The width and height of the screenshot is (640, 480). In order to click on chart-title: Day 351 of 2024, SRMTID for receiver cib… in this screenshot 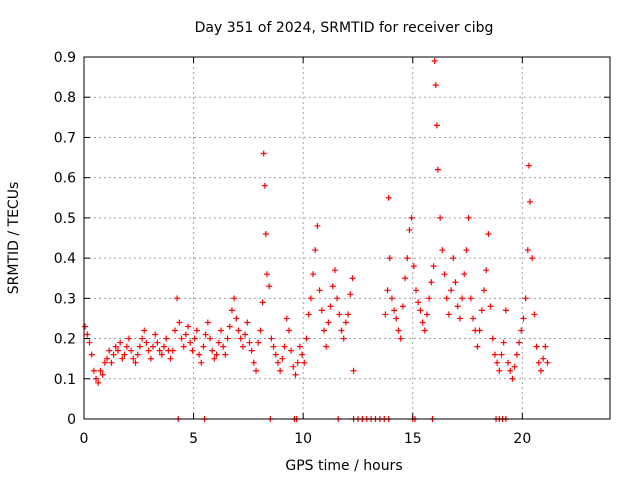, I will do `click(344, 28)`.